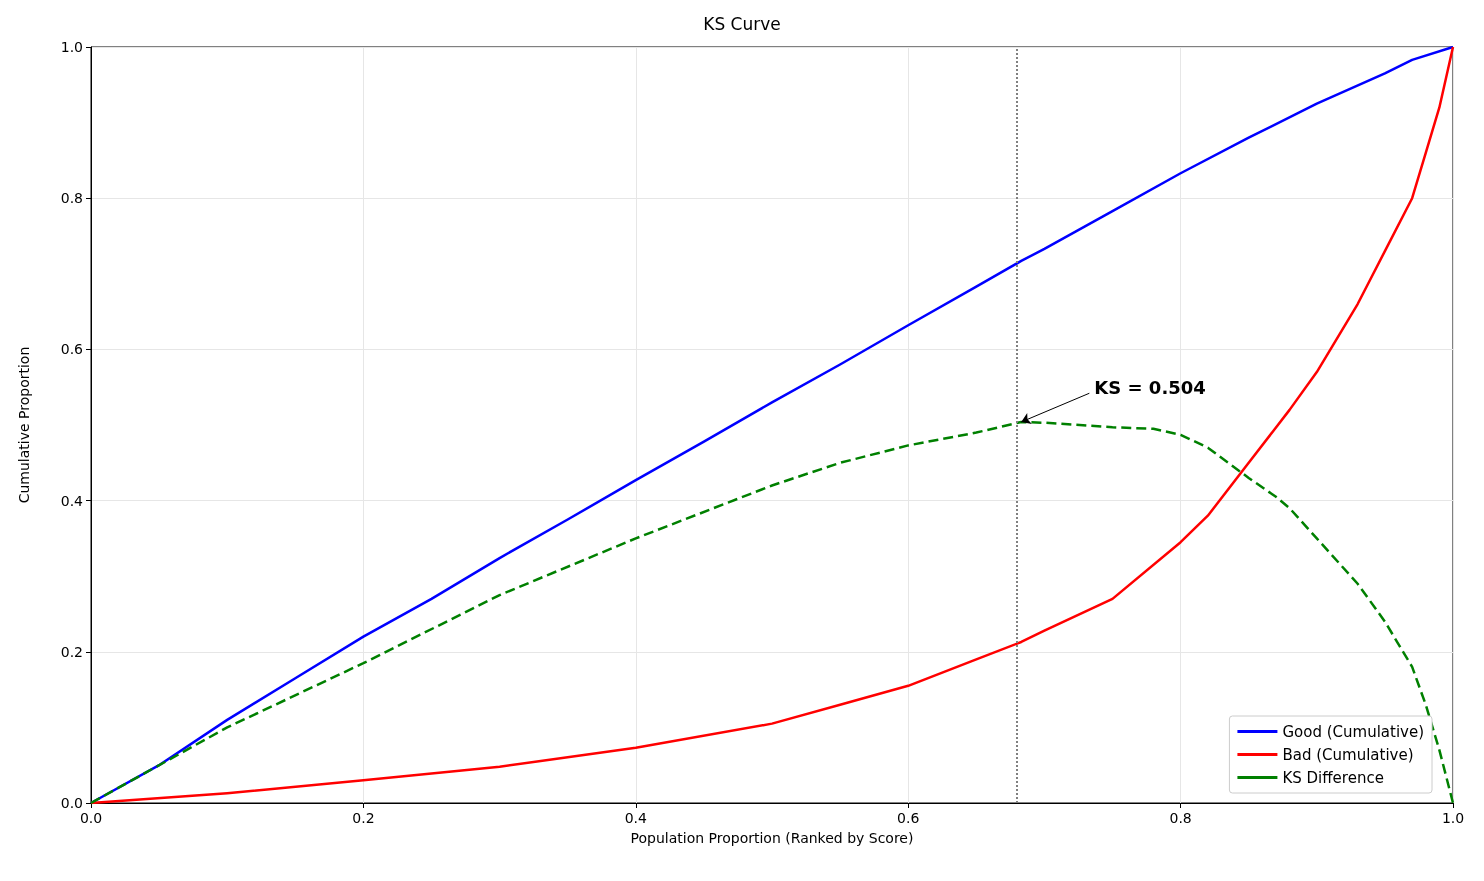 The height and width of the screenshot is (881, 1484). Describe the element at coordinates (71, 803) in the screenshot. I see `y-tick-label: 0.0` at that location.